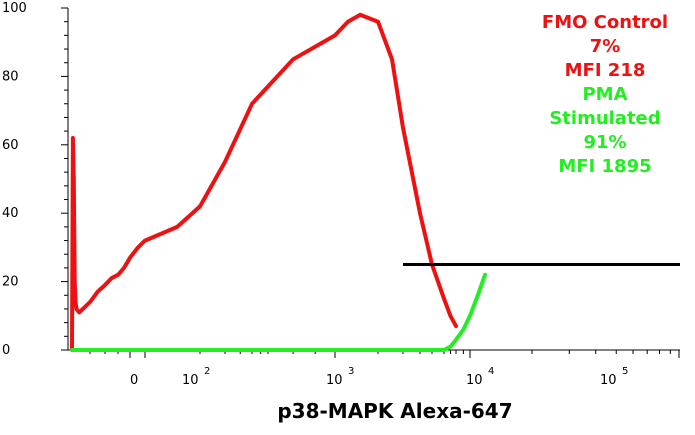 This screenshot has width=695, height=435. What do you see at coordinates (625, 371) in the screenshot?
I see `x-tick-exponent: 5` at bounding box center [625, 371].